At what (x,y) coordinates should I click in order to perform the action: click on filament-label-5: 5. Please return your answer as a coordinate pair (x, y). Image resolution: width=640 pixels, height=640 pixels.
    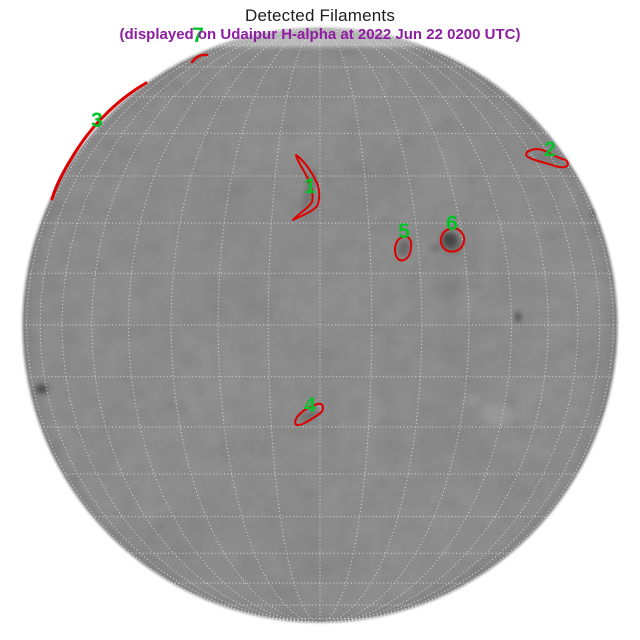
    Looking at the image, I should click on (404, 231).